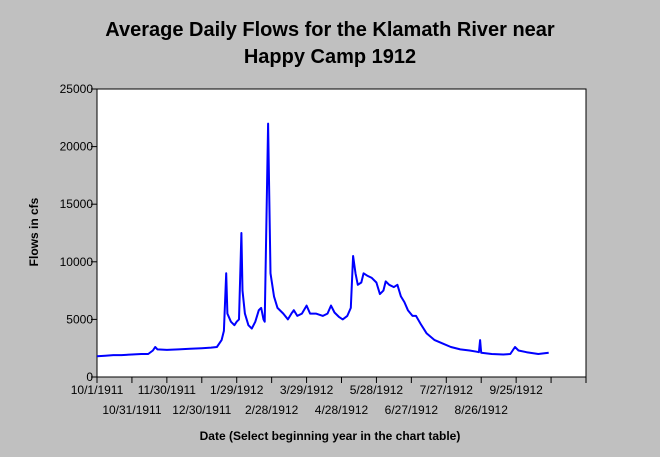 The width and height of the screenshot is (660, 457). Describe the element at coordinates (272, 410) in the screenshot. I see `x-tick-label: 2/28/1912` at that location.